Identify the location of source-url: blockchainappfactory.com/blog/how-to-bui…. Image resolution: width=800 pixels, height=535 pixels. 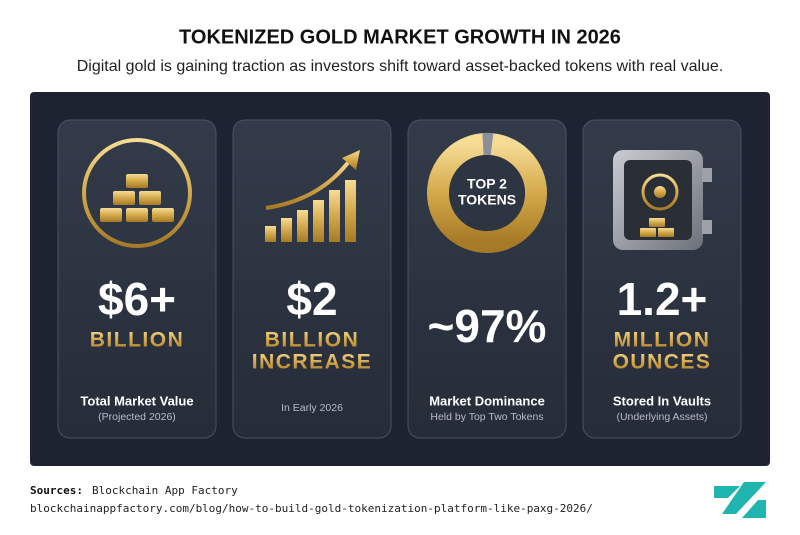
(311, 508).